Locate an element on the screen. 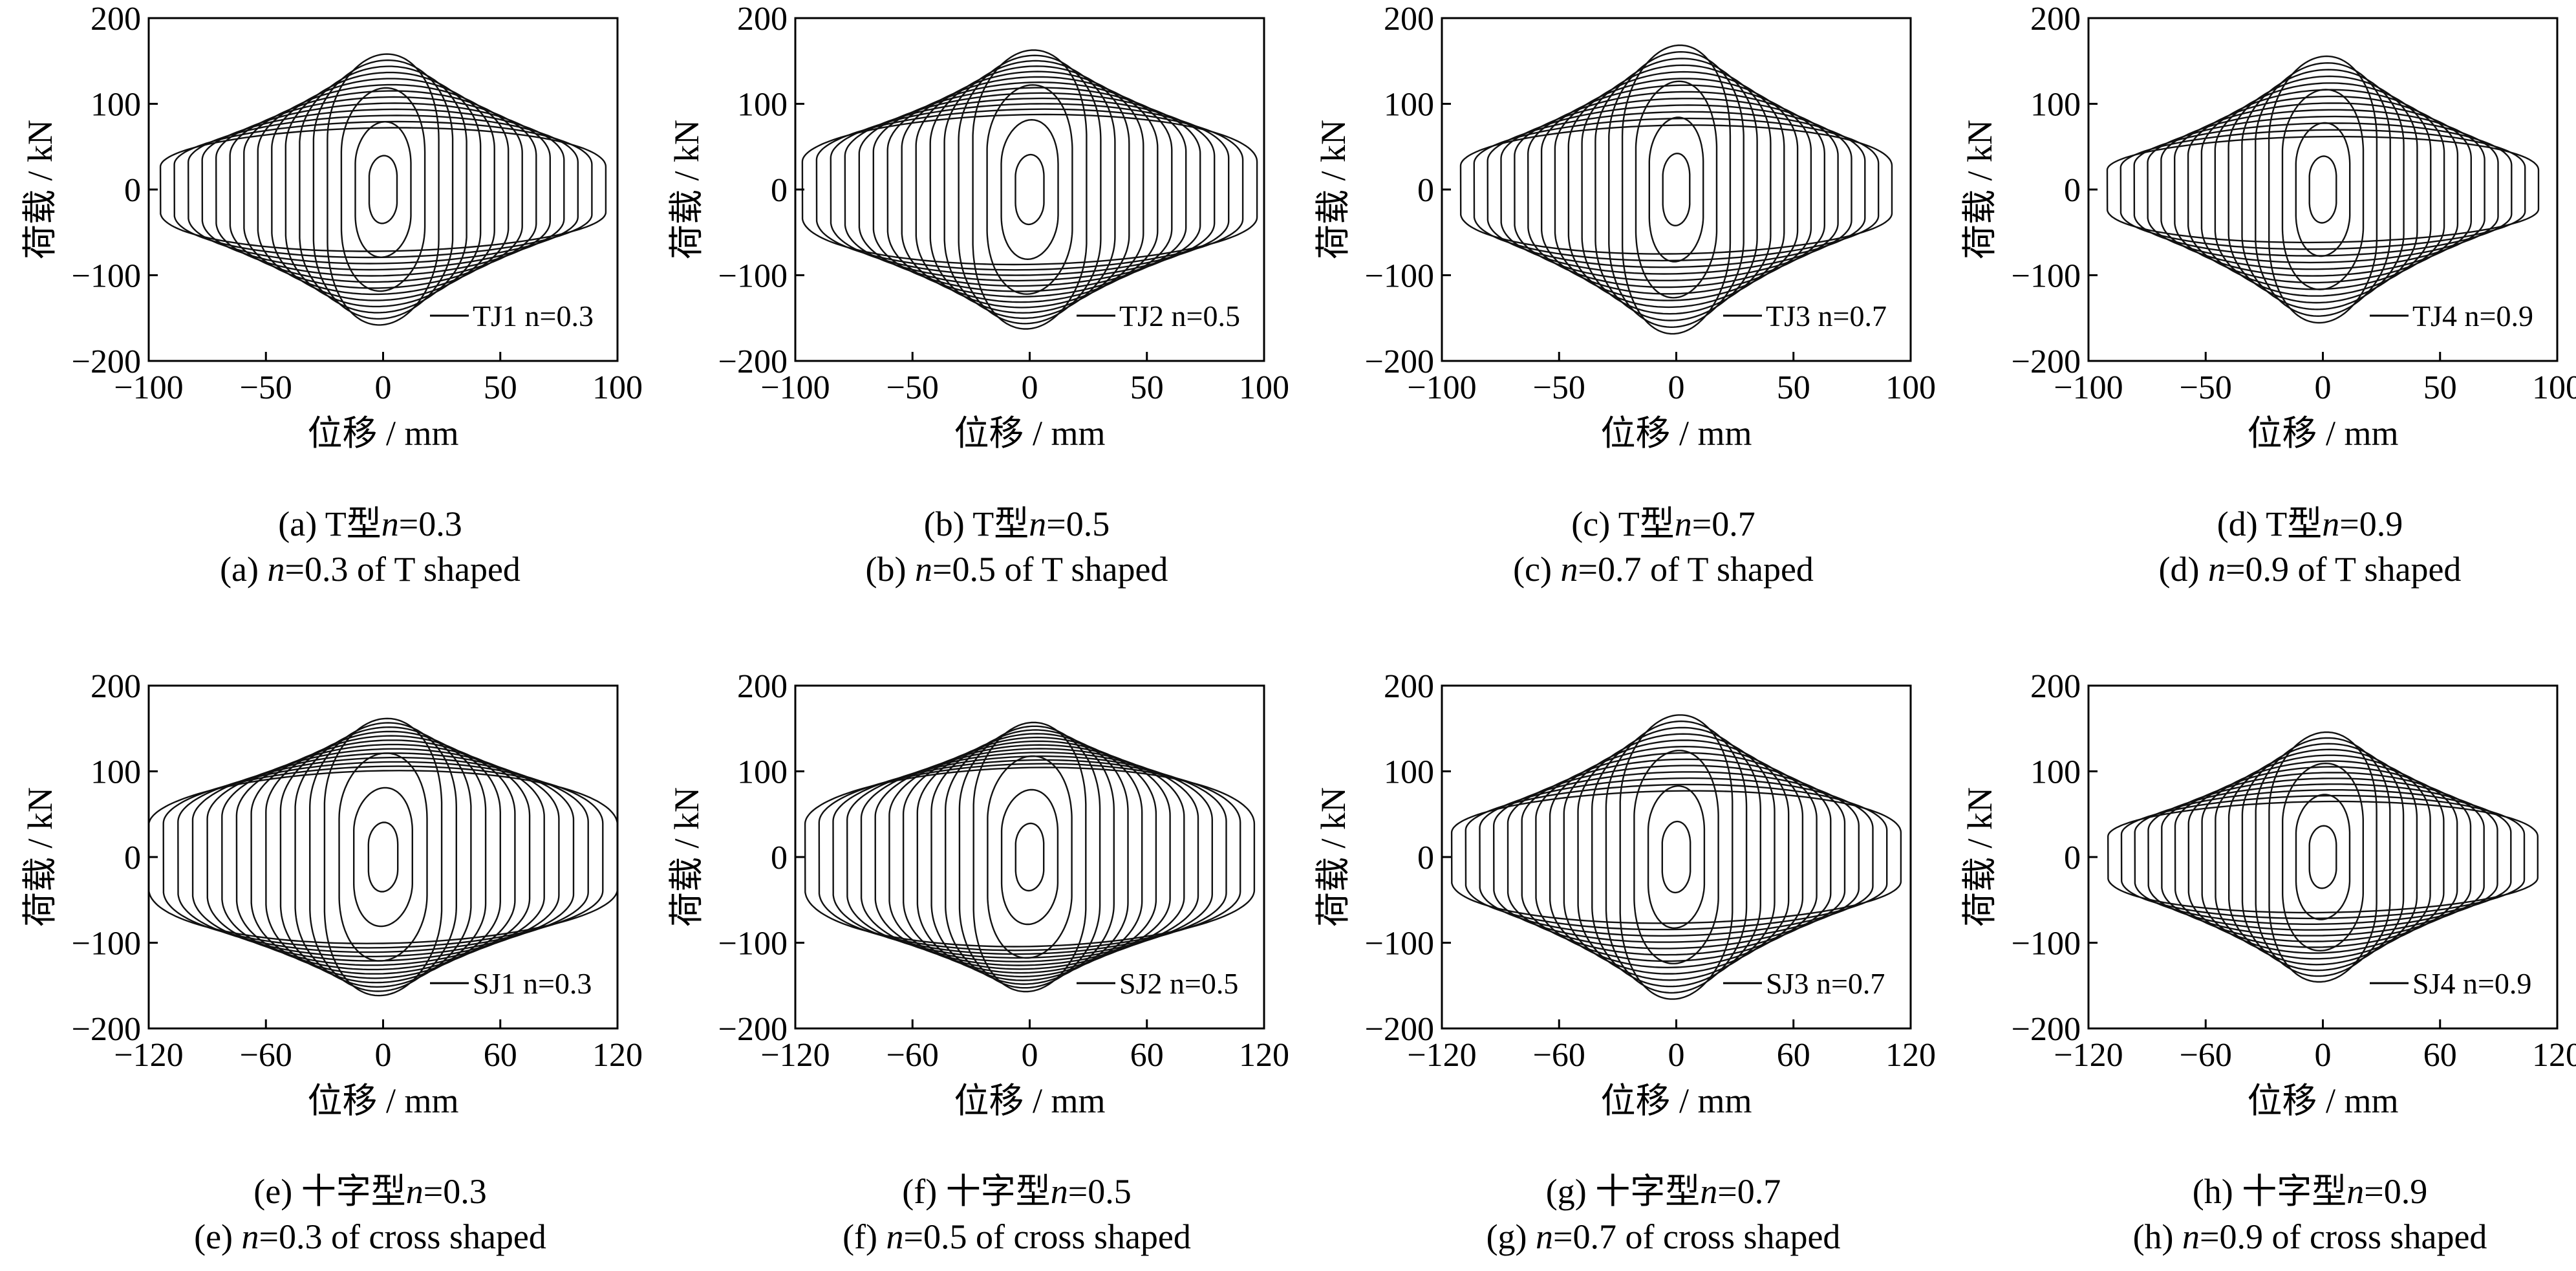  x-tick-label: −60 is located at coordinates (2206, 1055).